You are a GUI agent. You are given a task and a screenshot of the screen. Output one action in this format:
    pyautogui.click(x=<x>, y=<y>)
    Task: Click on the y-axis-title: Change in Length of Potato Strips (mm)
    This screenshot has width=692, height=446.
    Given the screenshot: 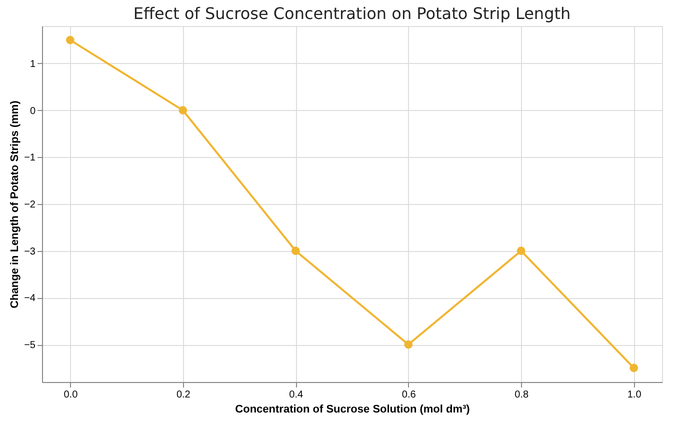 What is the action you would take?
    pyautogui.click(x=15, y=204)
    